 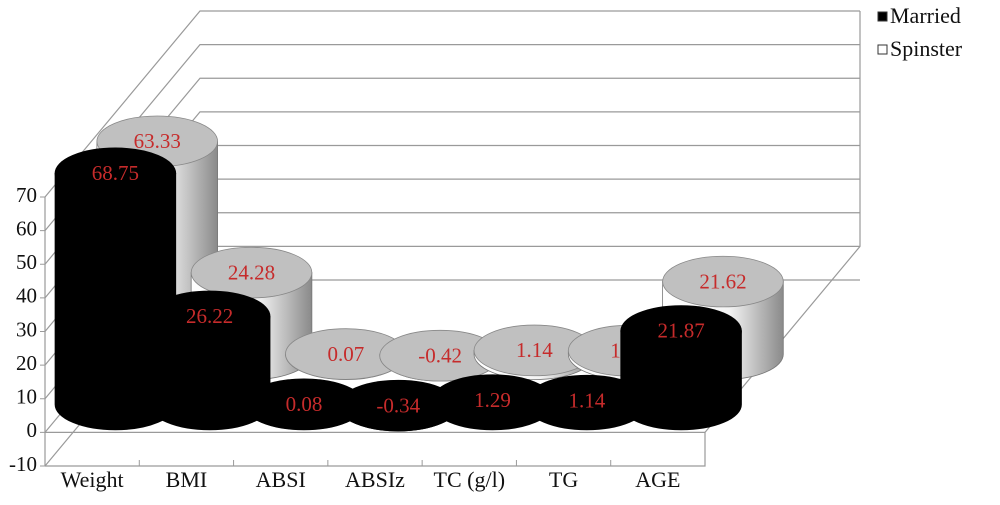 What do you see at coordinates (187, 479) in the screenshot?
I see `x-tick-label: BMI` at bounding box center [187, 479].